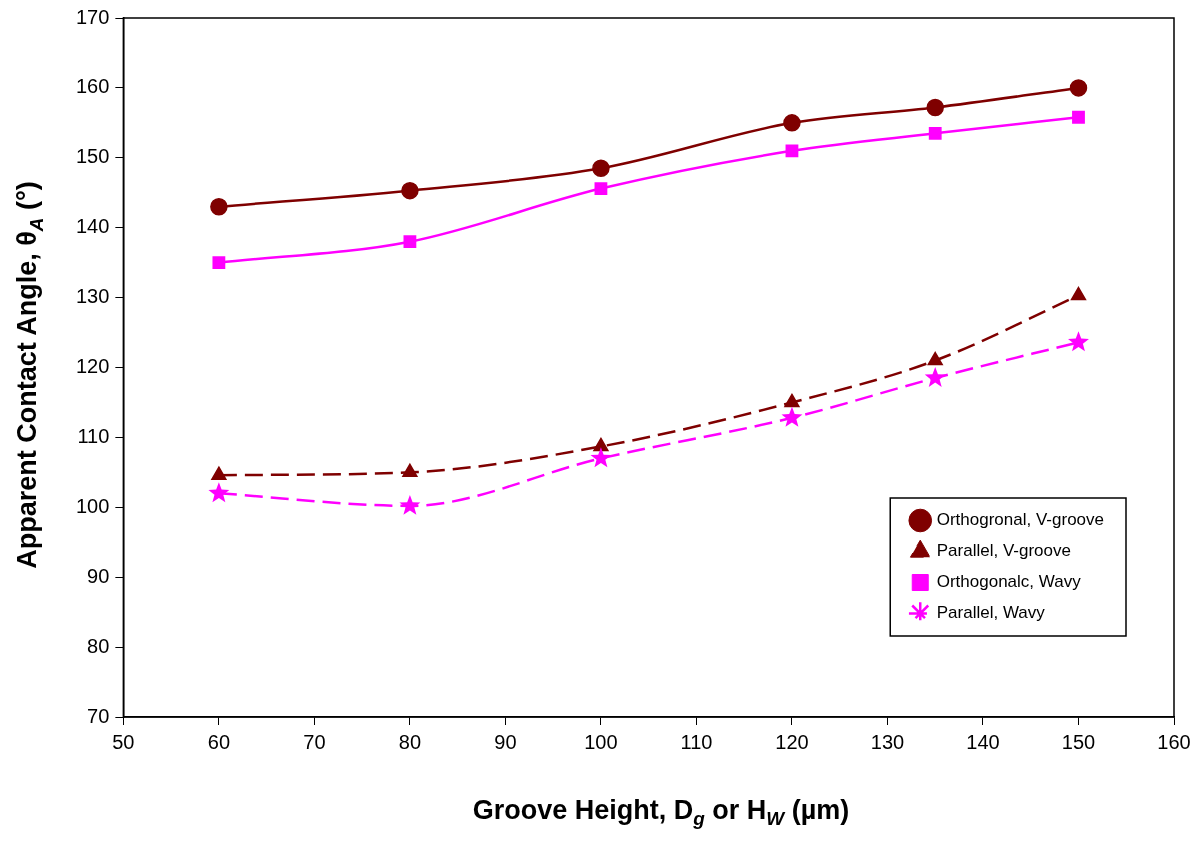 The image size is (1198, 861). Describe the element at coordinates (92, 156) in the screenshot. I see `y-tick-label: 150` at that location.